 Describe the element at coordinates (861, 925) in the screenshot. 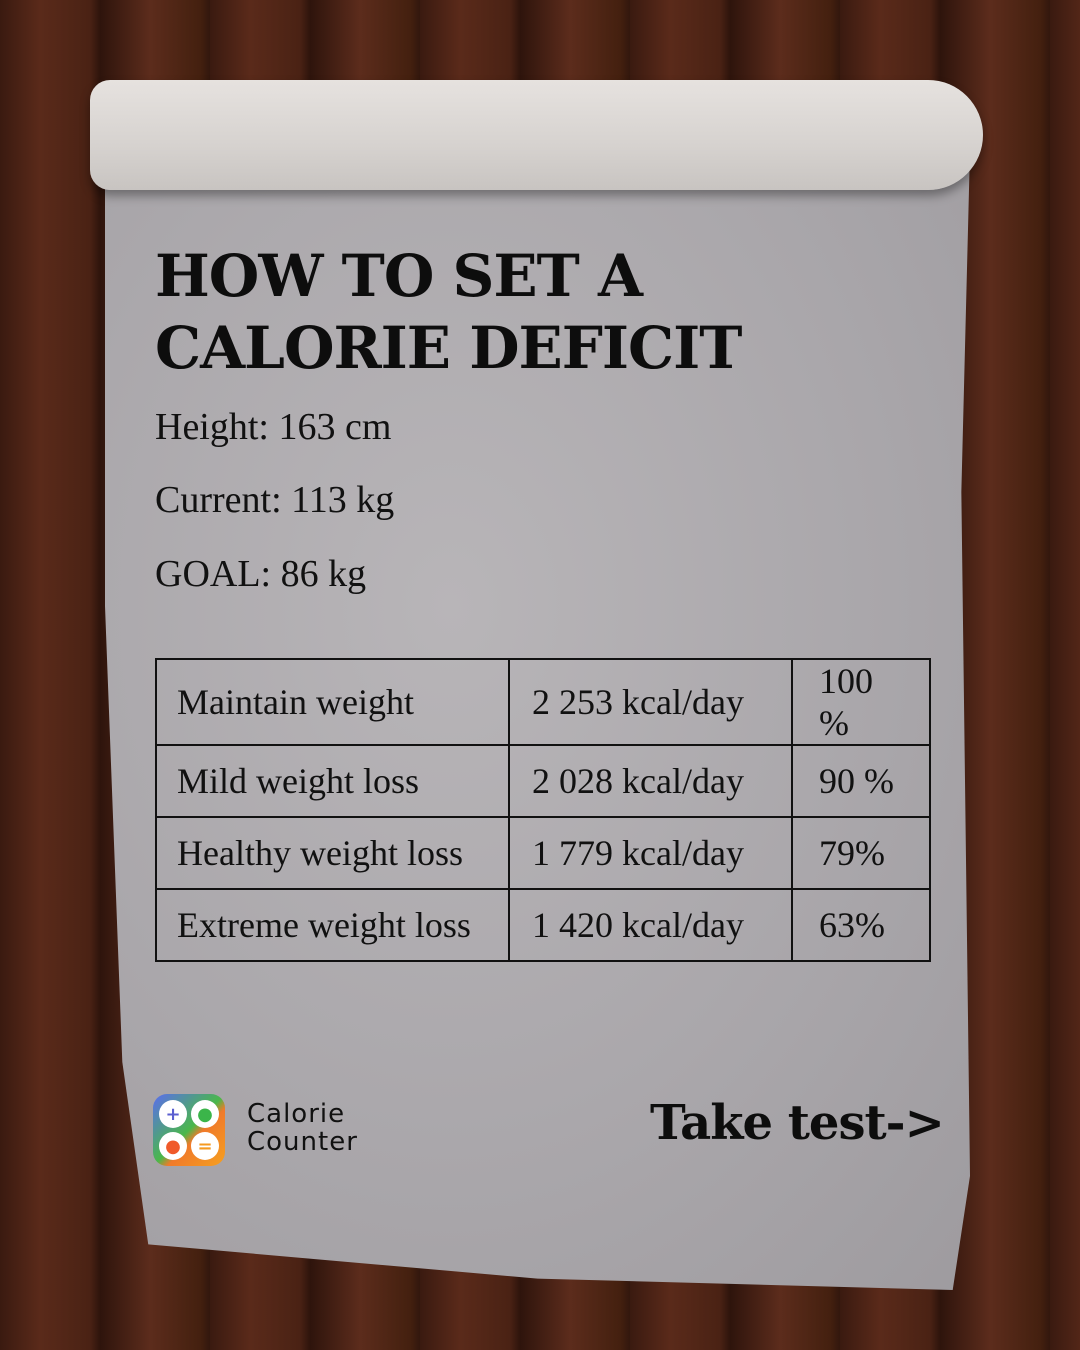

I see `pct-cell: 63%` at that location.